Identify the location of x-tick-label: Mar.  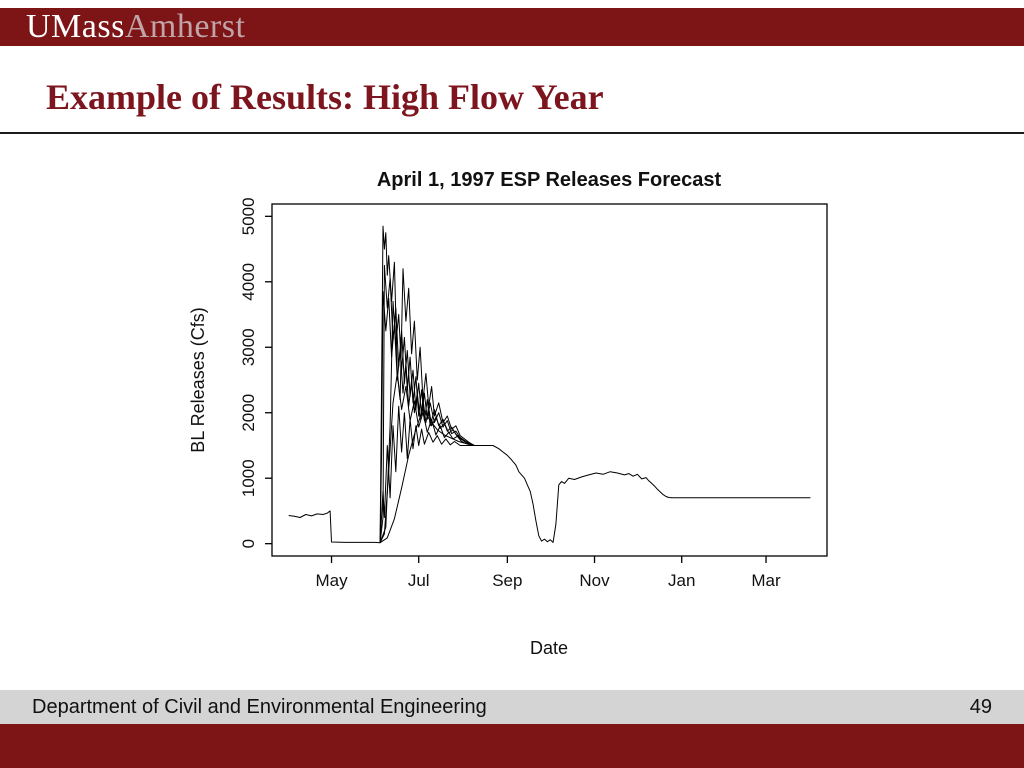
(766, 580).